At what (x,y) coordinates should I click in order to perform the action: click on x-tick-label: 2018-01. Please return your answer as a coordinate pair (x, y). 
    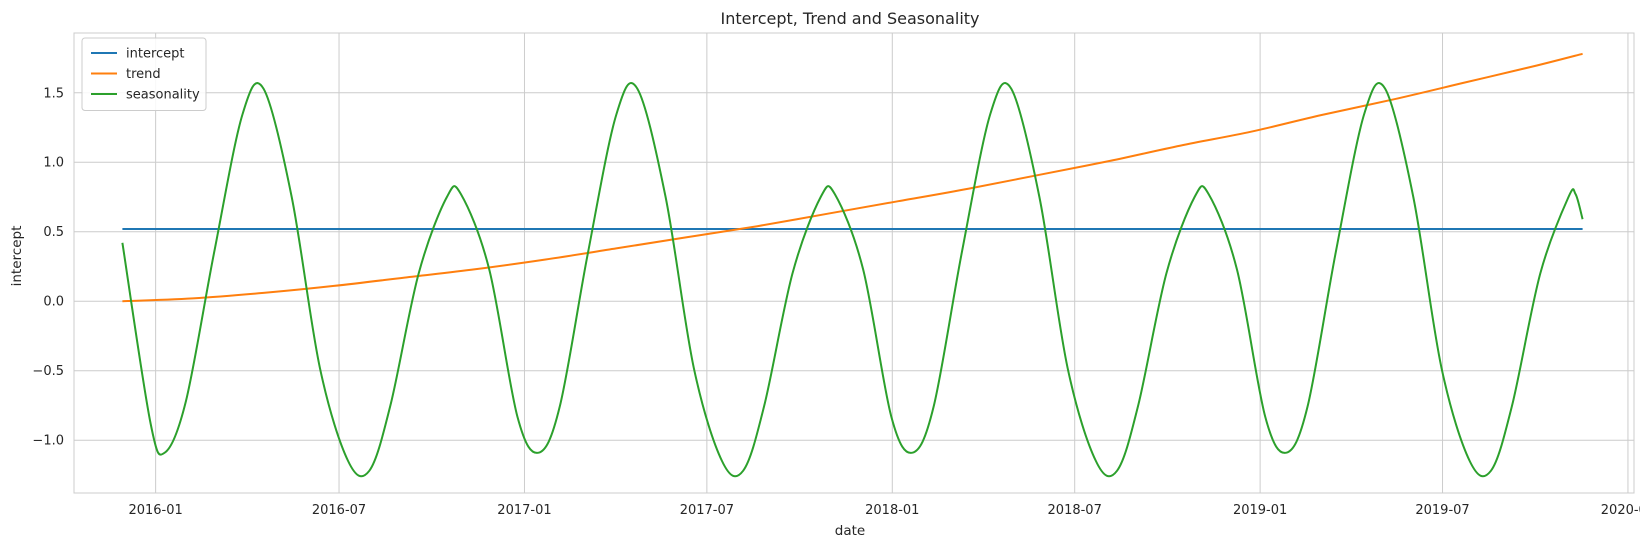
    Looking at the image, I should click on (892, 510).